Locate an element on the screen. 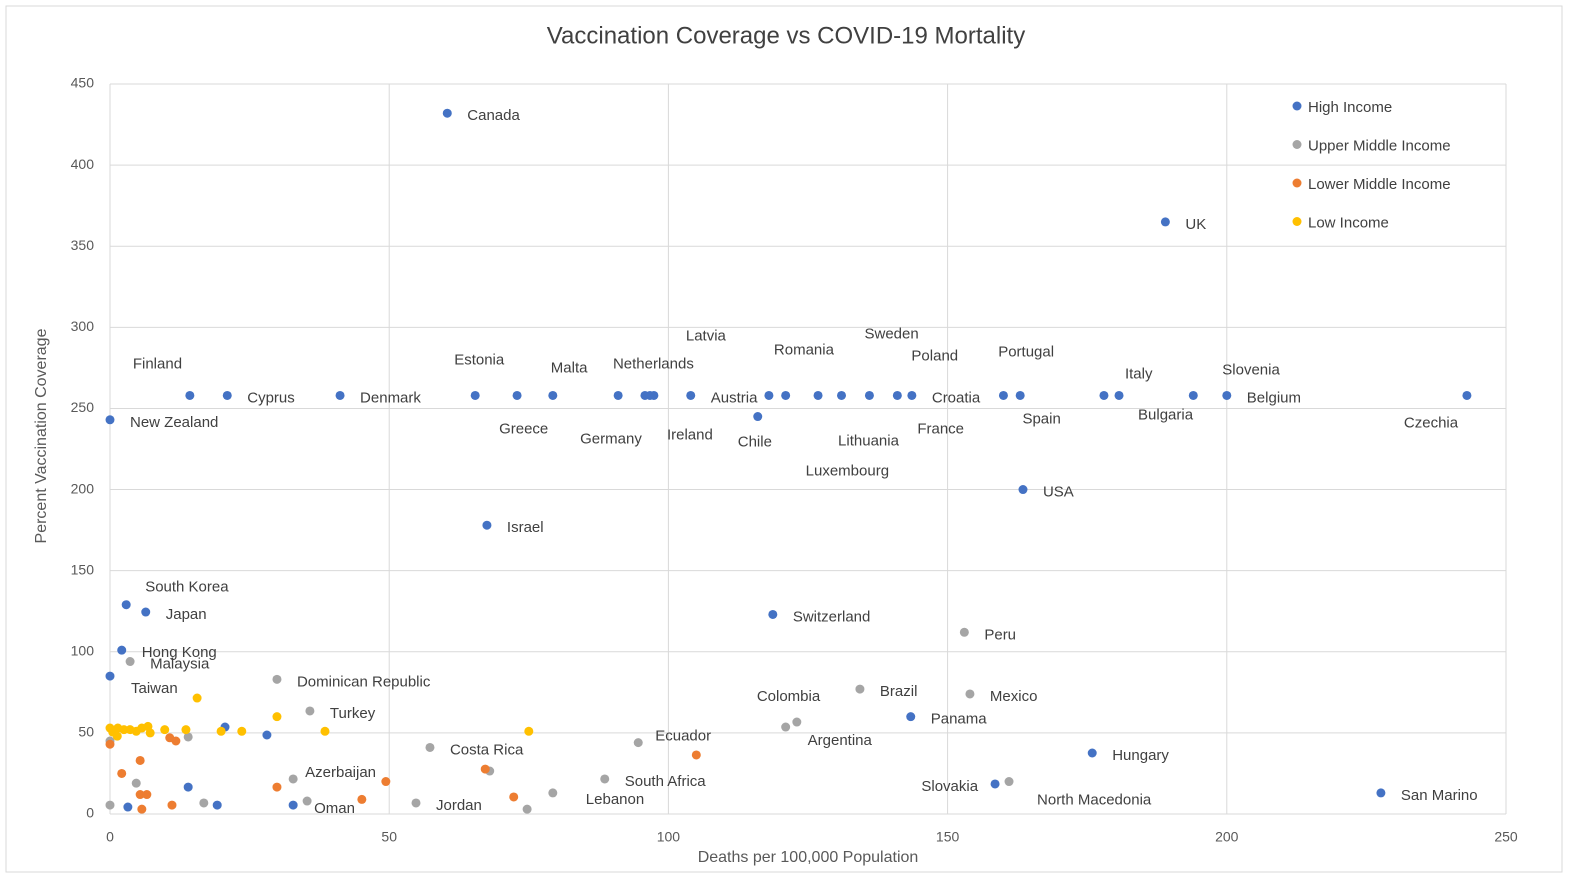 This screenshot has width=1586, height=880. point-label: South Africa is located at coordinates (666, 781).